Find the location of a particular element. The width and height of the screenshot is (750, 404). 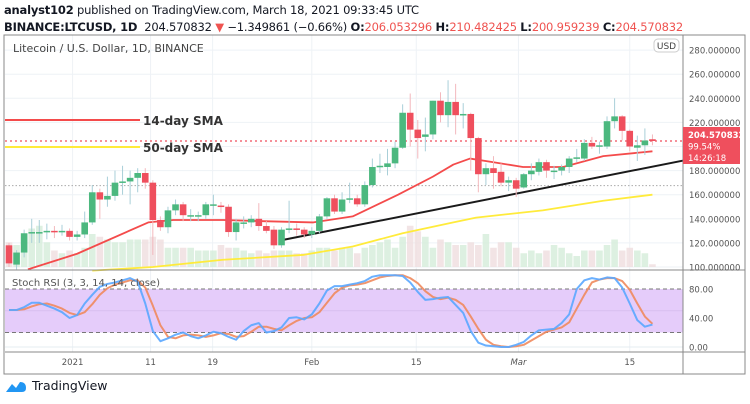

tradingview-logo: TradingView is located at coordinates (56, 385).